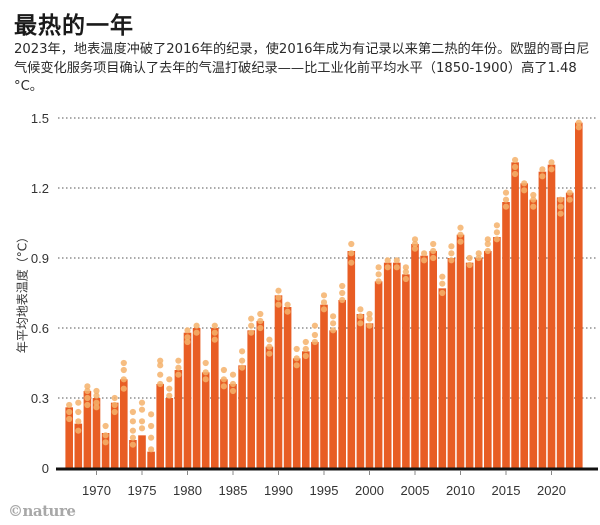 The height and width of the screenshot is (525, 600). What do you see at coordinates (42, 511) in the screenshot?
I see `nature-logo: ©nature` at bounding box center [42, 511].